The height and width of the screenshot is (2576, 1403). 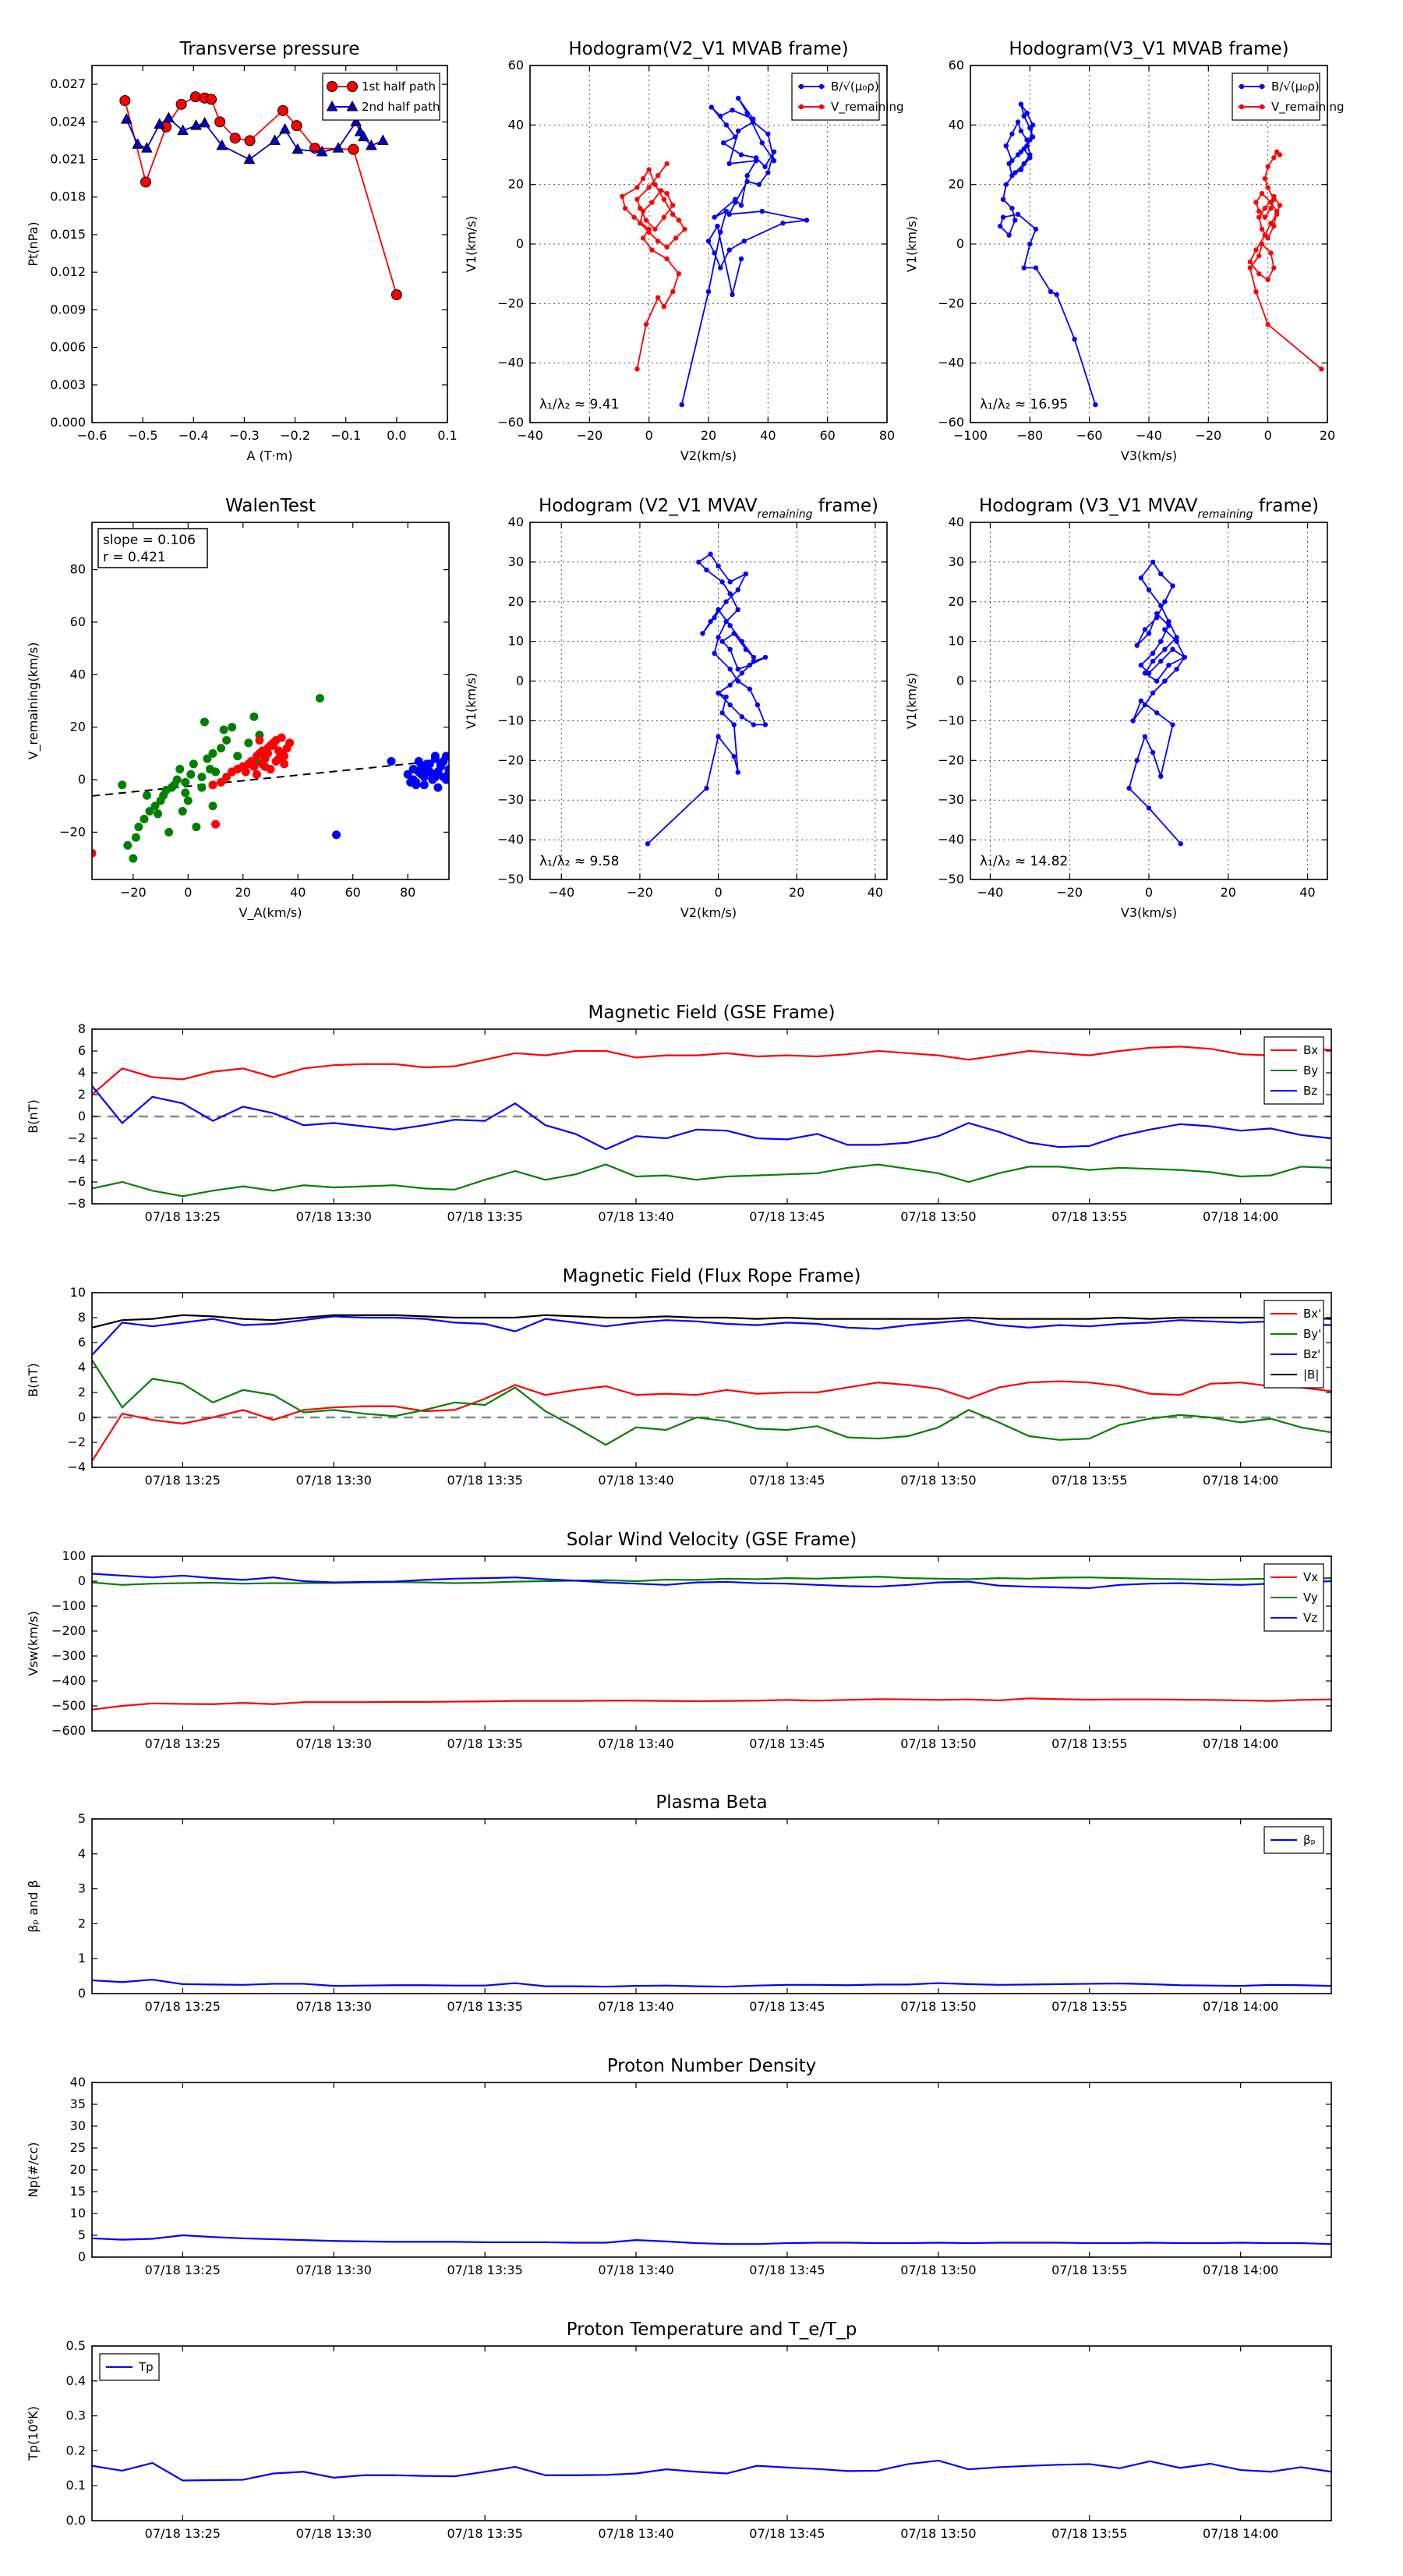 What do you see at coordinates (1240, 1216) in the screenshot?
I see `x-tick-label: 07/18 14:00` at bounding box center [1240, 1216].